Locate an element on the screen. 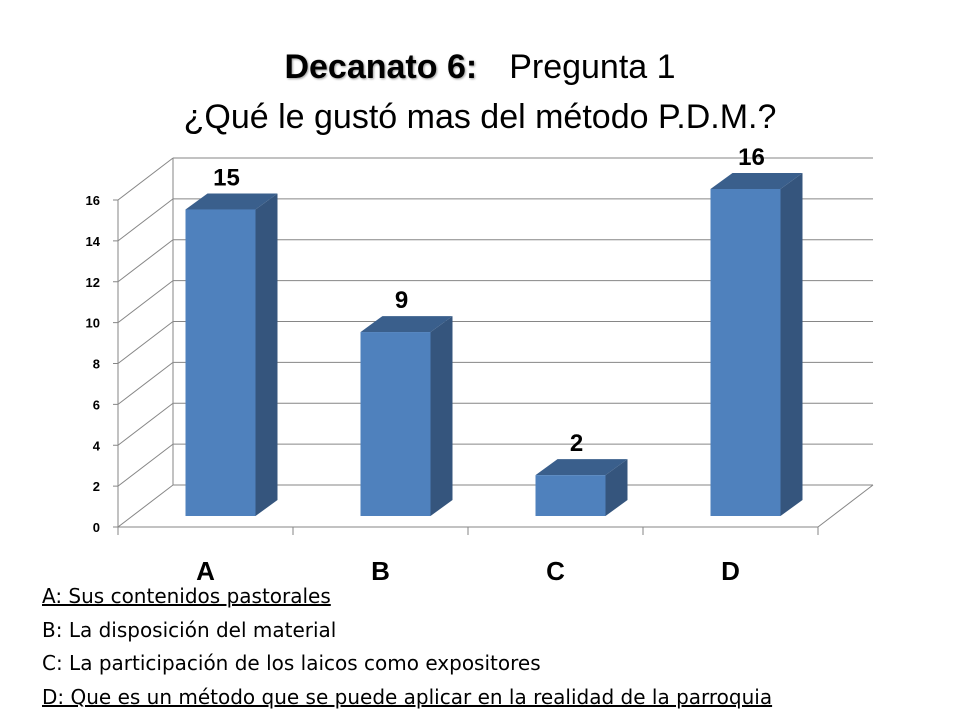  title-deanery: Decanato 6: is located at coordinates (381, 67).